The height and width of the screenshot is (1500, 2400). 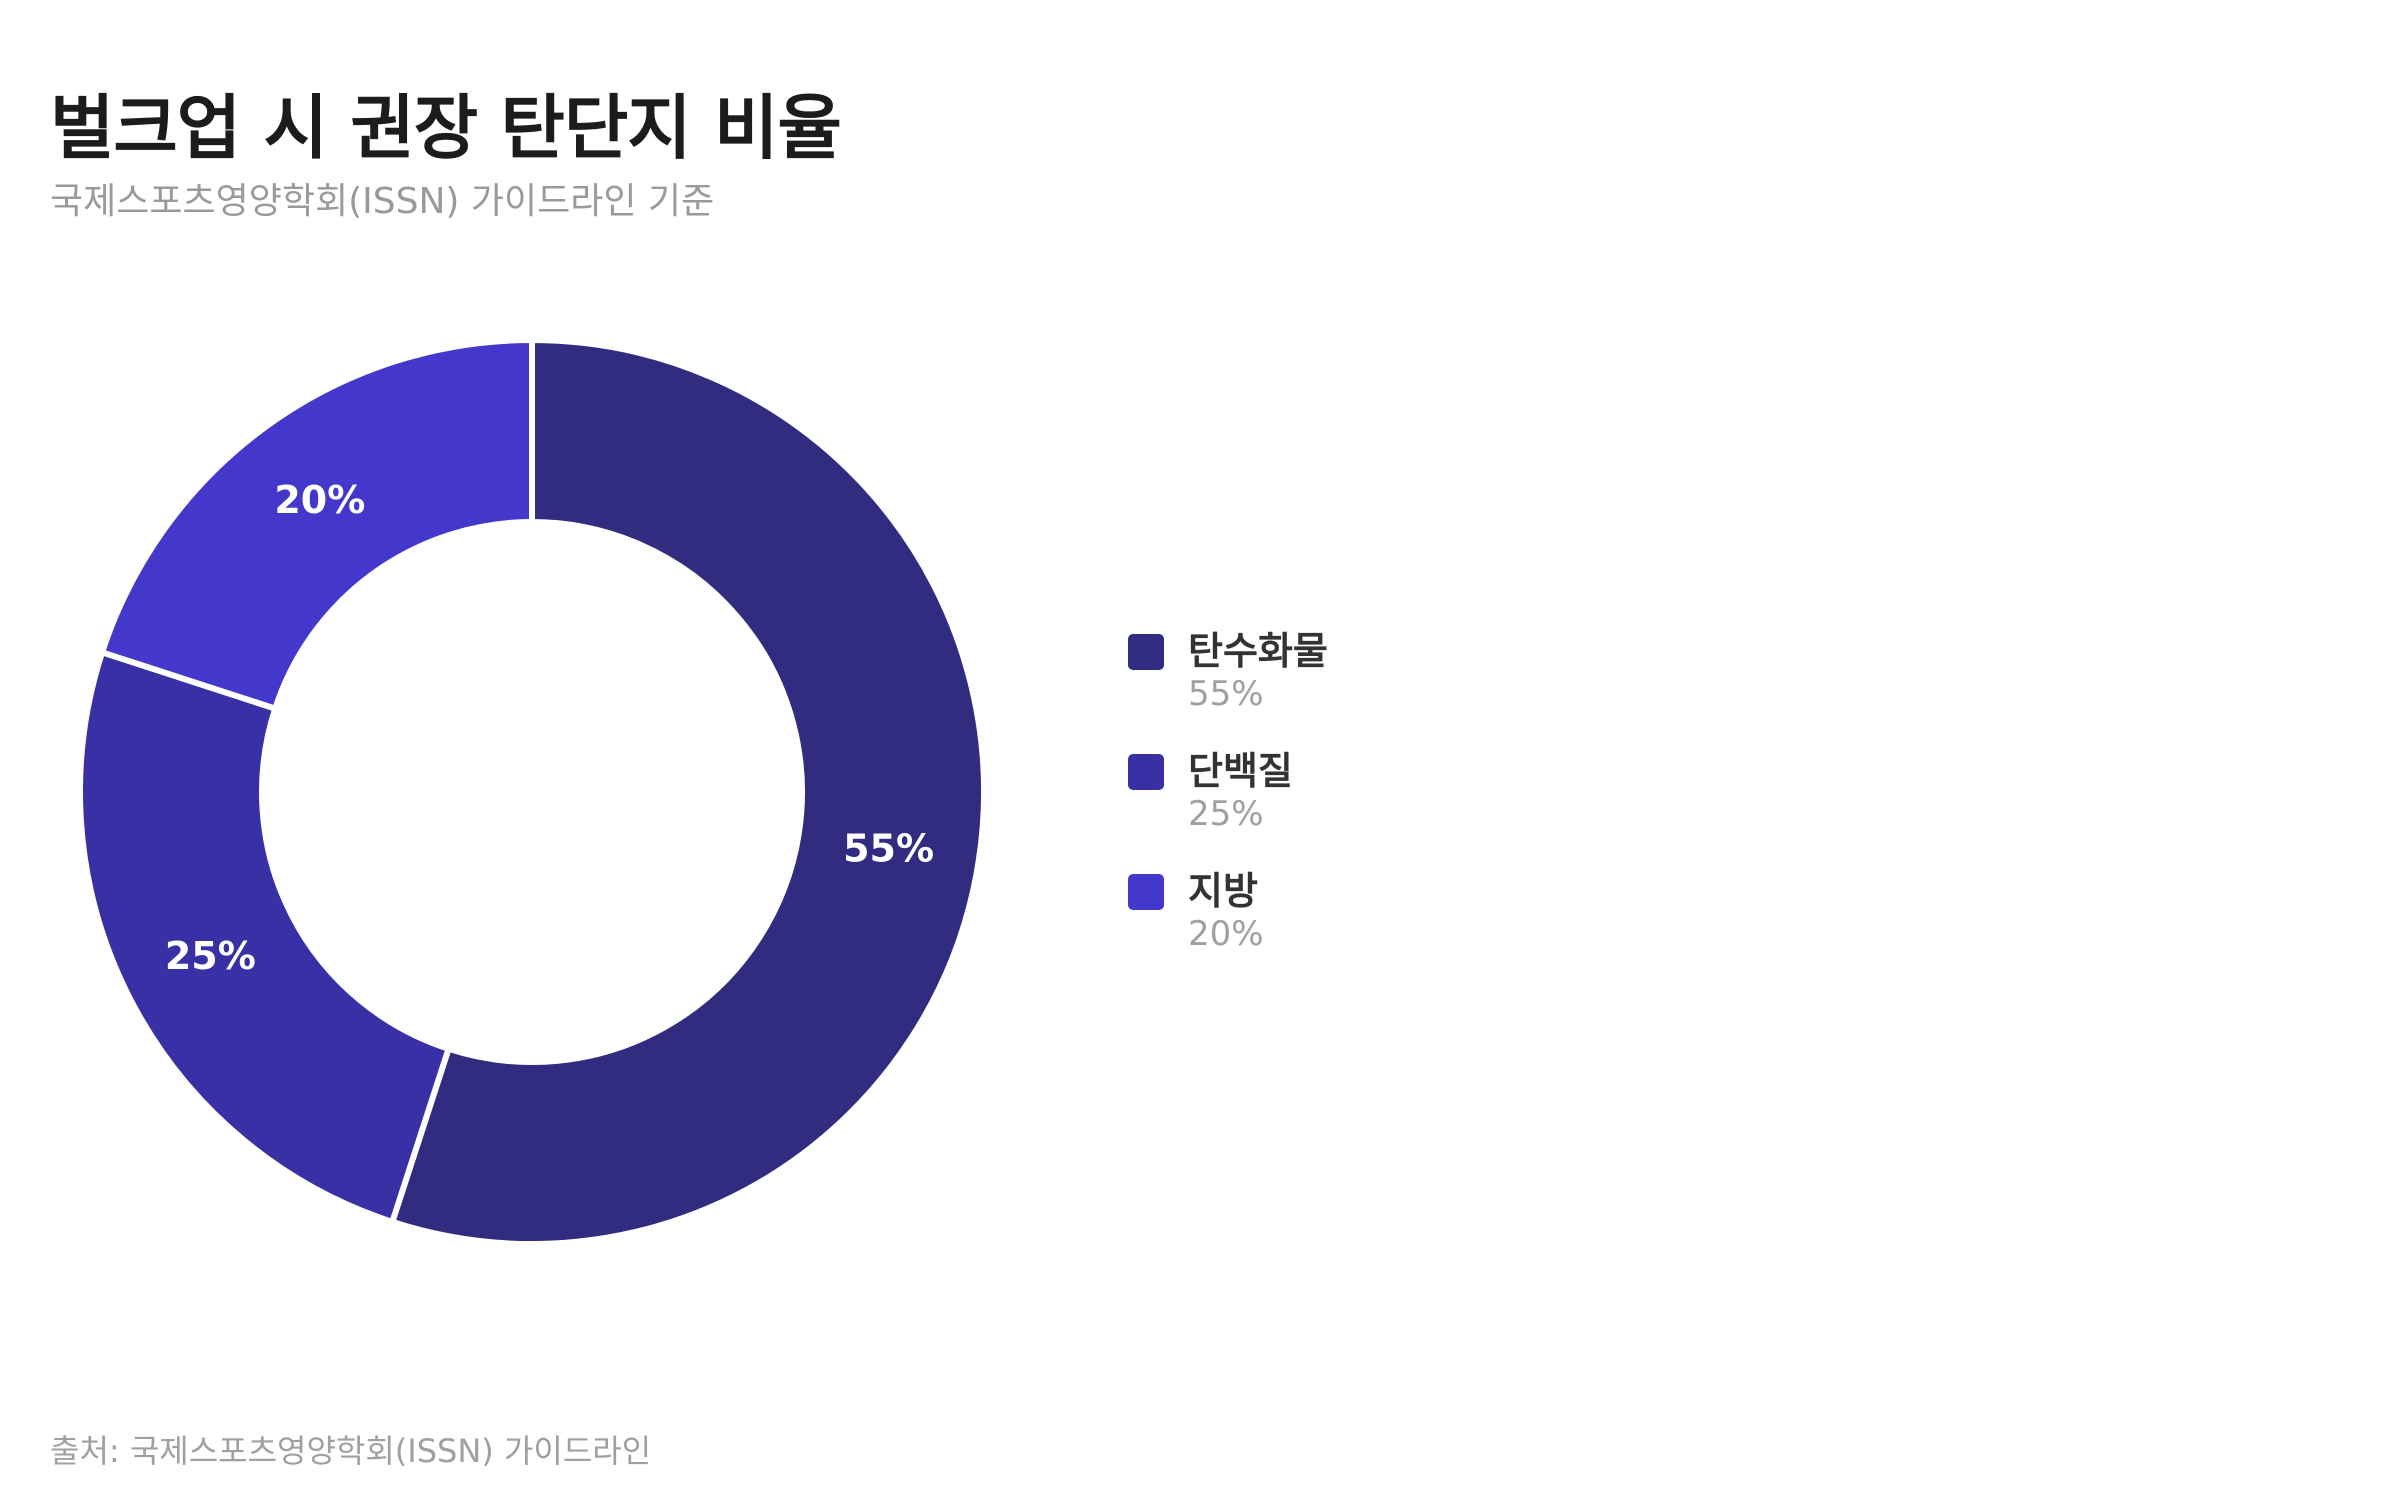 I want to click on legend-item-fat: 지방 20%, so click(x=1228, y=928).